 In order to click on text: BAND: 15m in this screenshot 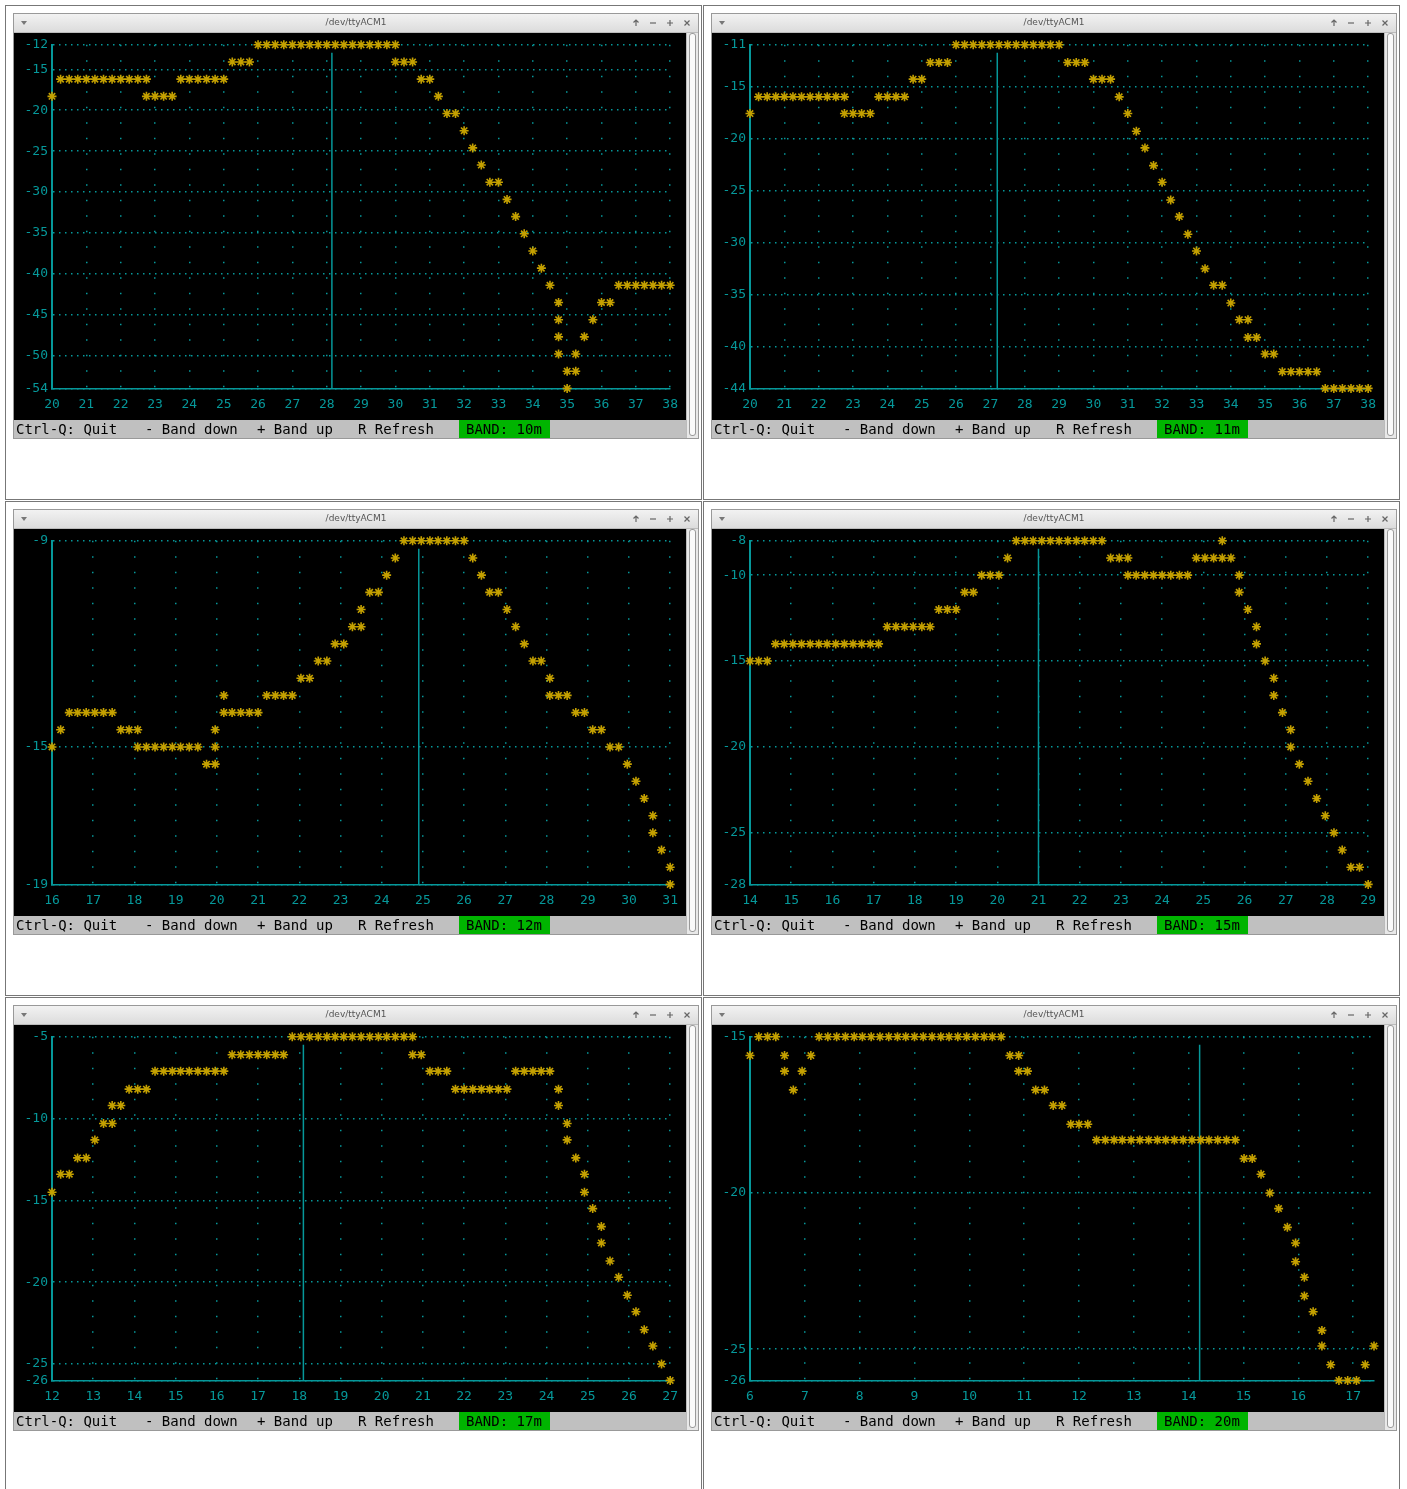, I will do `click(1202, 925)`.